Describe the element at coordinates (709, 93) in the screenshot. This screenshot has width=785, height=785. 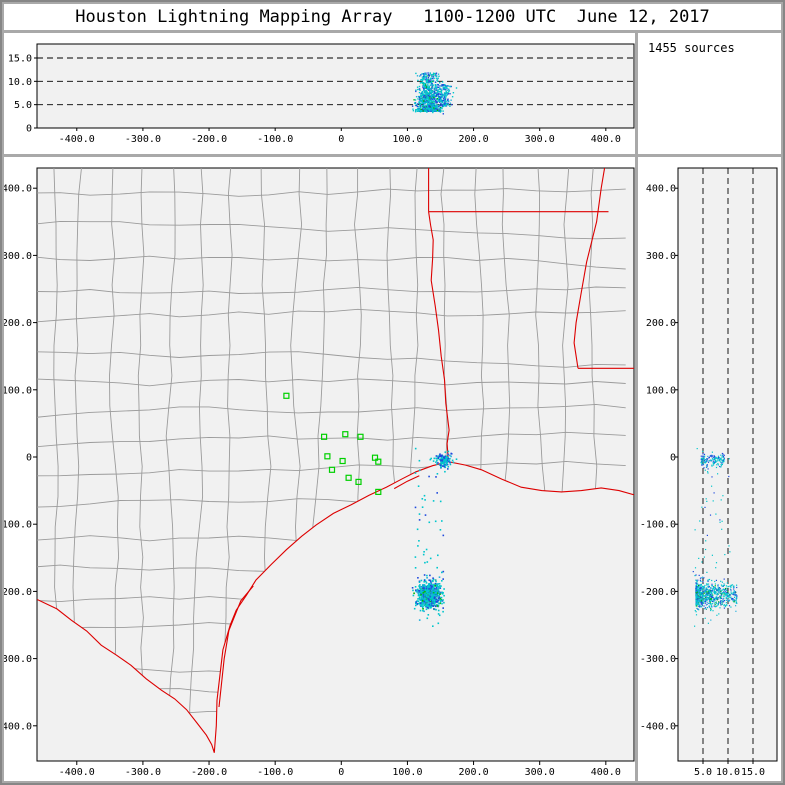
I see `source-count-panel: 1455 sources` at that location.